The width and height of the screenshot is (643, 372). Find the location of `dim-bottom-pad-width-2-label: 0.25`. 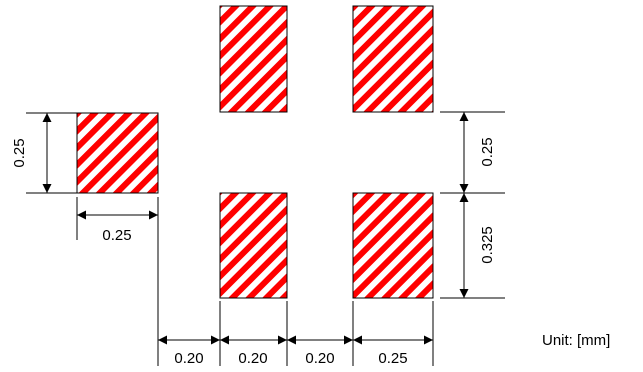

dim-bottom-pad-width-2-label: 0.25 is located at coordinates (392, 358).